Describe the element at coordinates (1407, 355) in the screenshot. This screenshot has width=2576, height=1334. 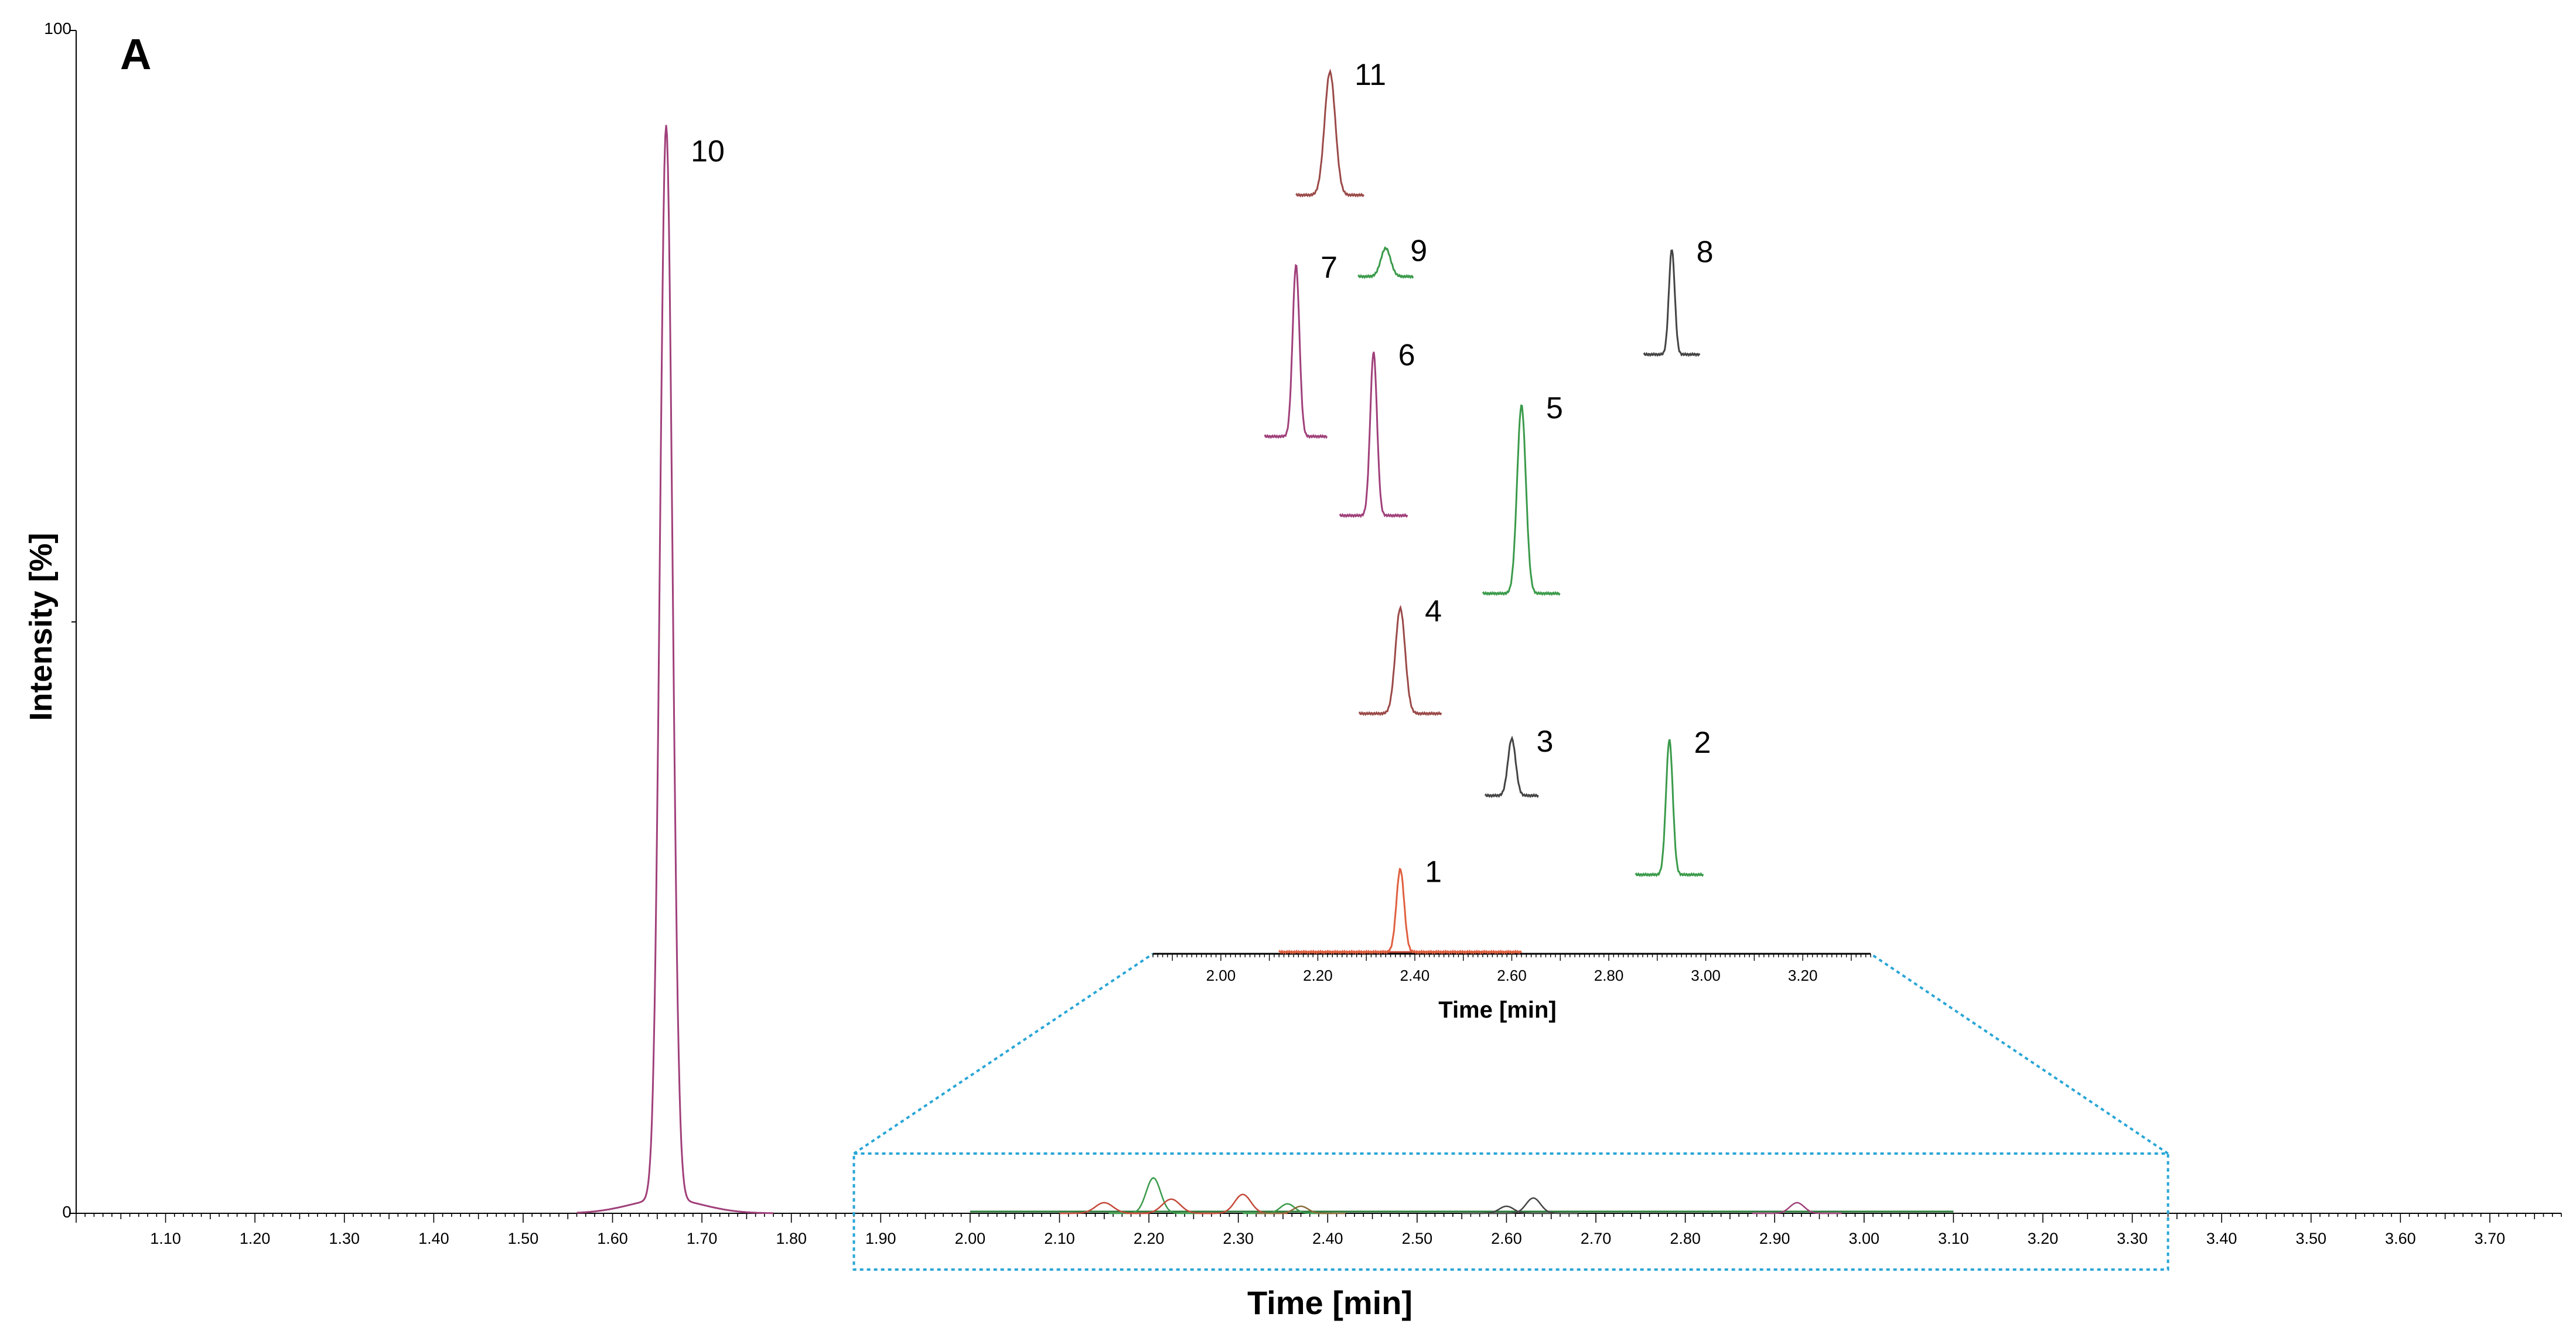
I see `peak-label-6: 6` at that location.